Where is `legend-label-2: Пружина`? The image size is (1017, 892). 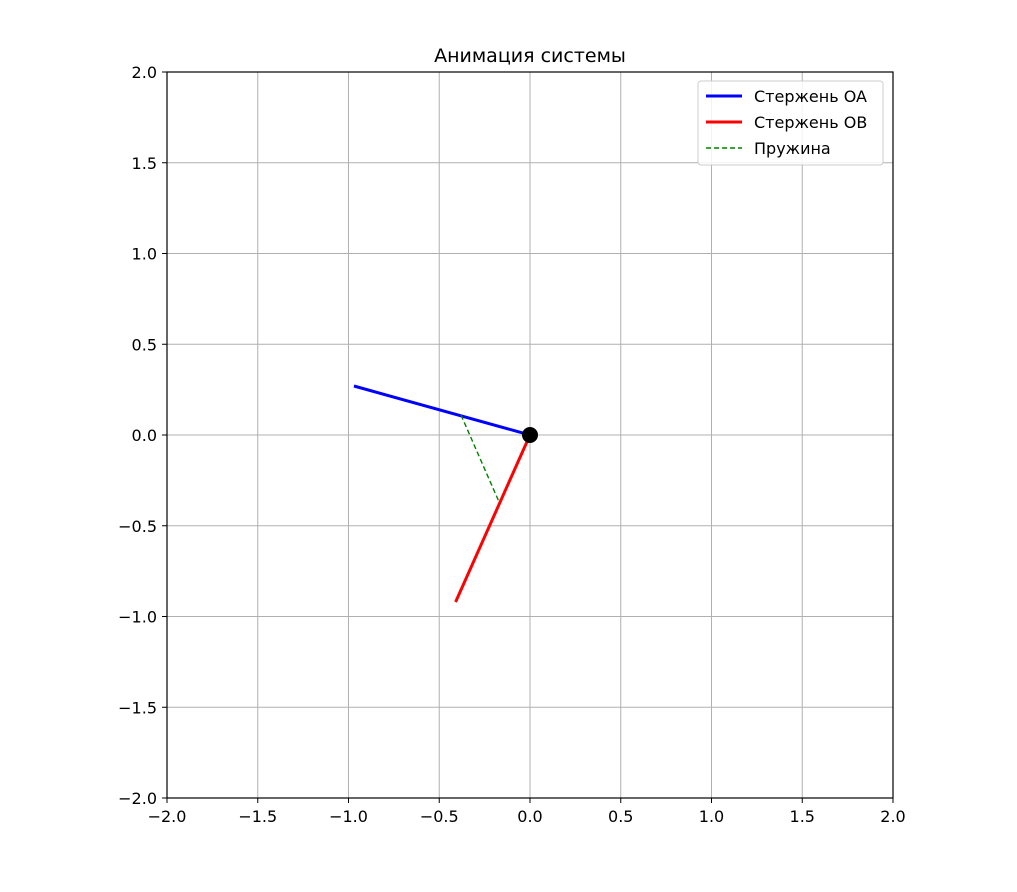
legend-label-2: Пружина is located at coordinates (792, 148).